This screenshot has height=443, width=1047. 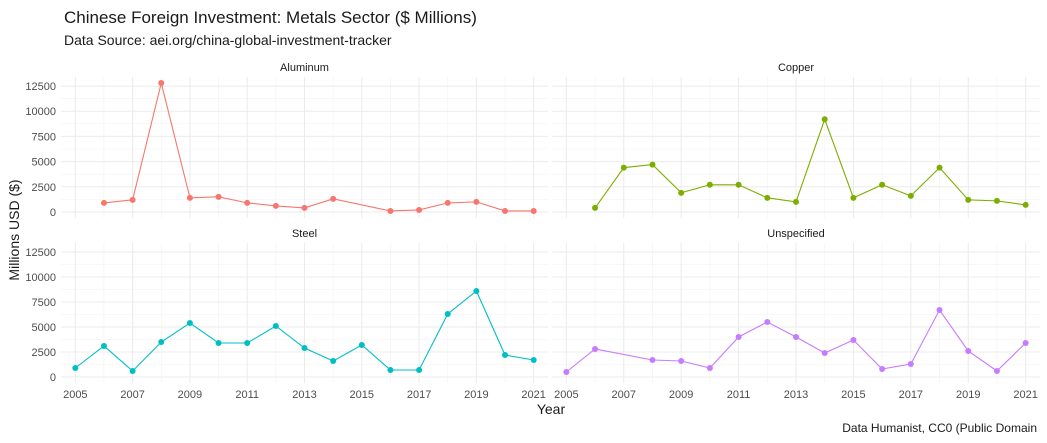 What do you see at coordinates (14, 229) in the screenshot?
I see `y-axis-title: Millions USD ($)` at bounding box center [14, 229].